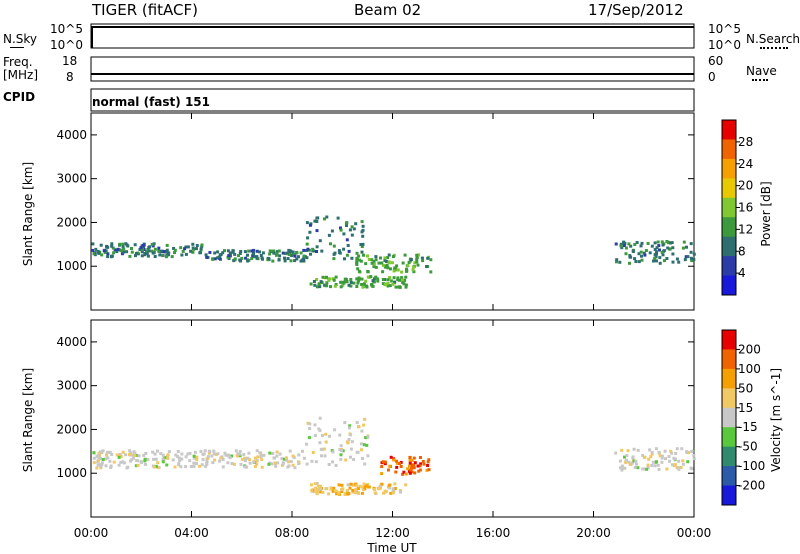 Image resolution: width=800 pixels, height=554 pixels. I want to click on colorbar-tick-label: -100, so click(751, 466).